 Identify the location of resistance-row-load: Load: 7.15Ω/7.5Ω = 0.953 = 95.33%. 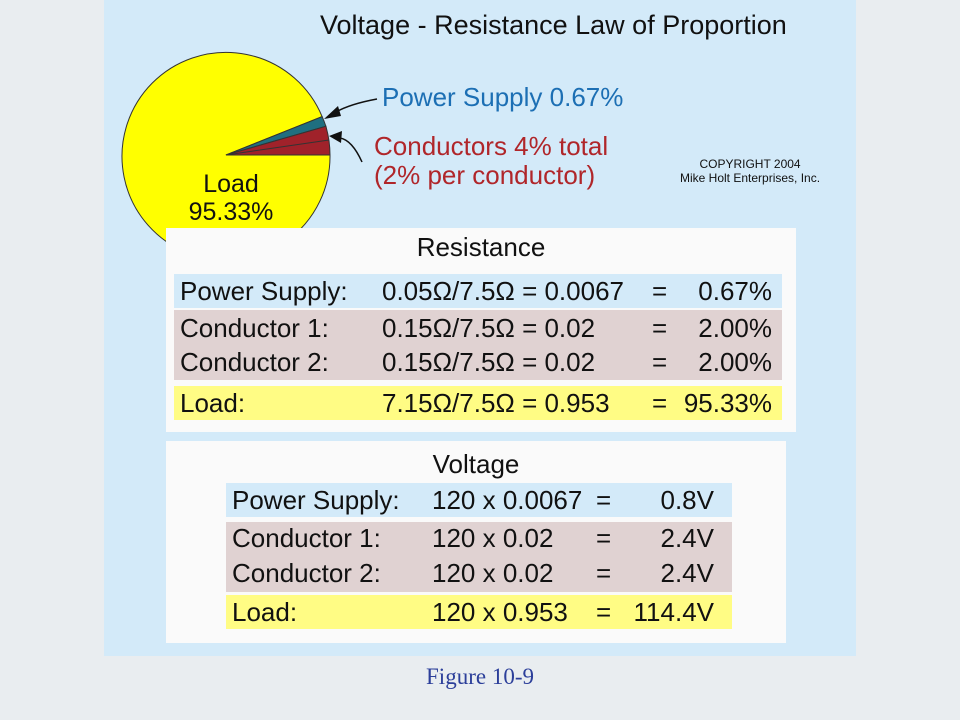
(478, 403).